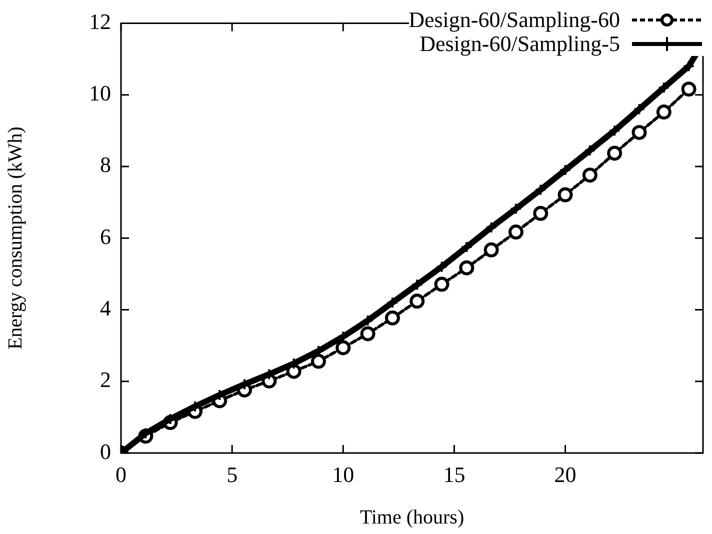  I want to click on y-tick-label: 10, so click(100, 93).